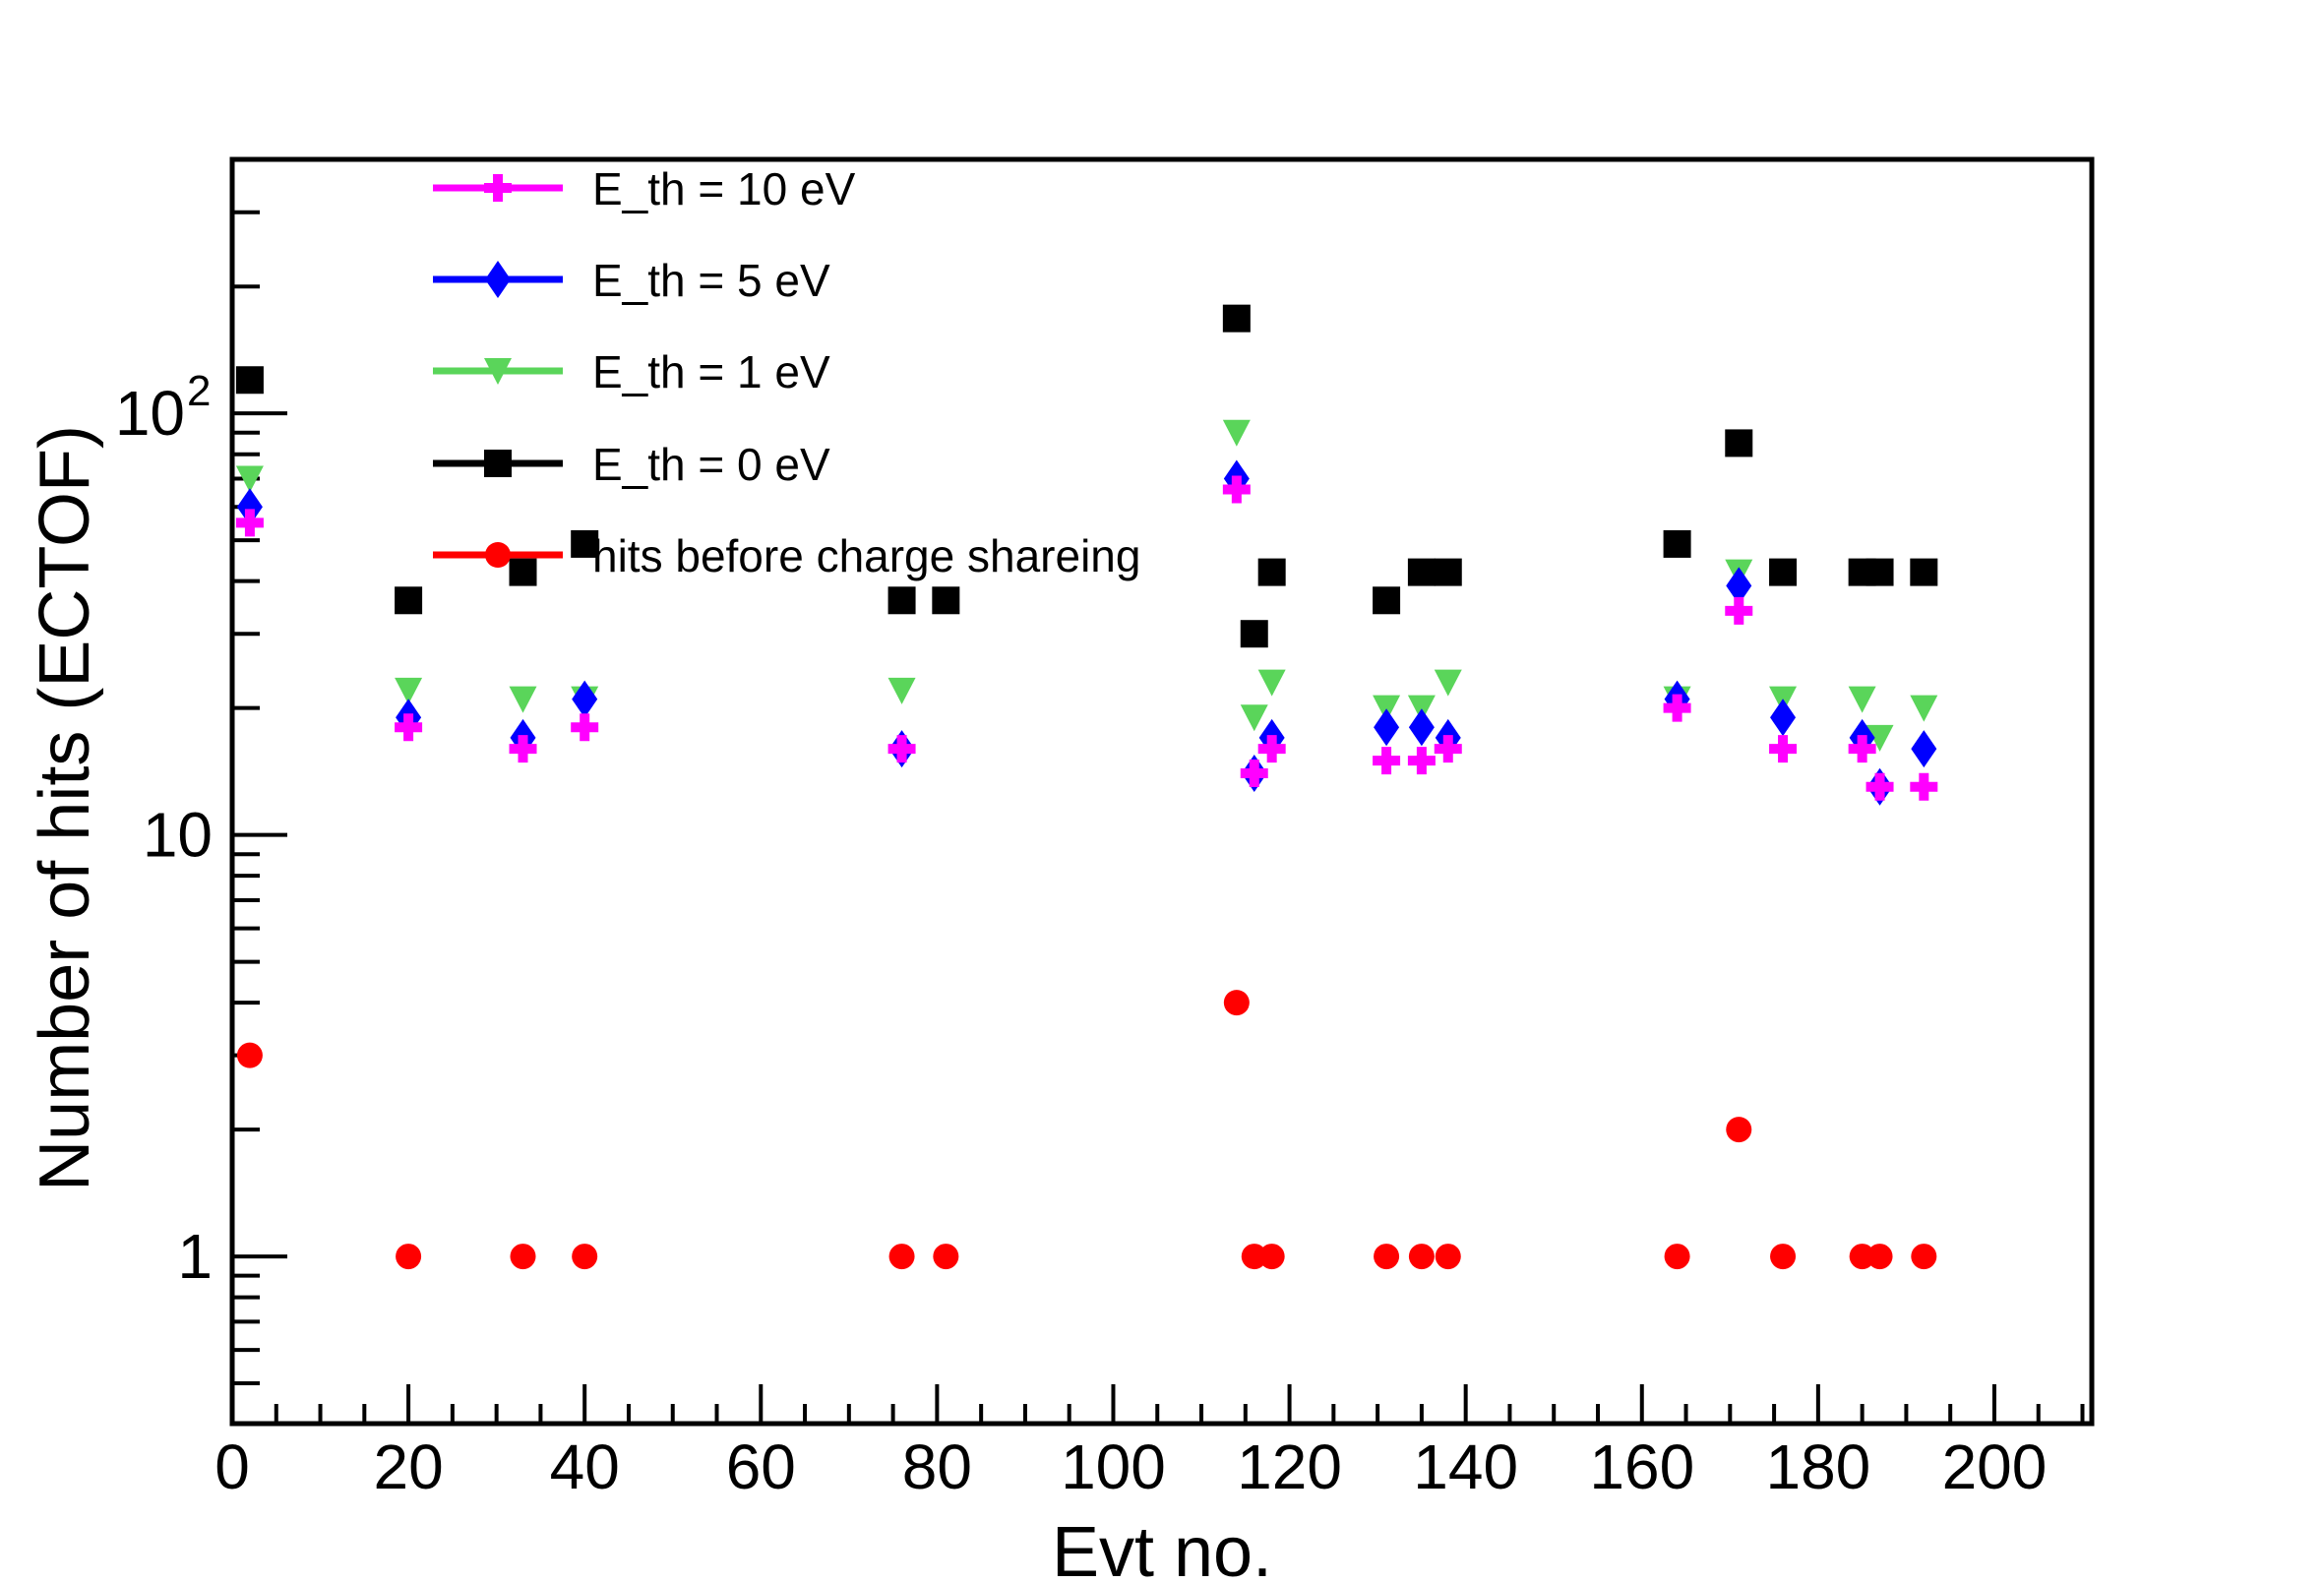 This screenshot has height=1583, width=2324. What do you see at coordinates (195, 1256) in the screenshot?
I see `y-tick-label: 1` at bounding box center [195, 1256].